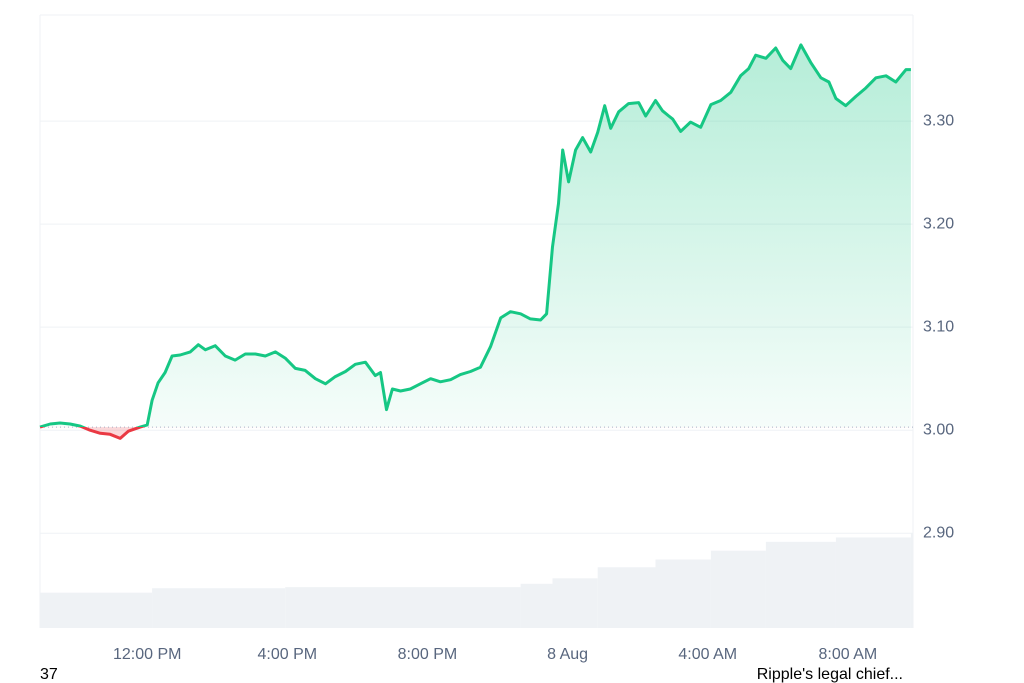 The width and height of the screenshot is (1024, 683). I want to click on y-tick-label: 3.30, so click(938, 120).